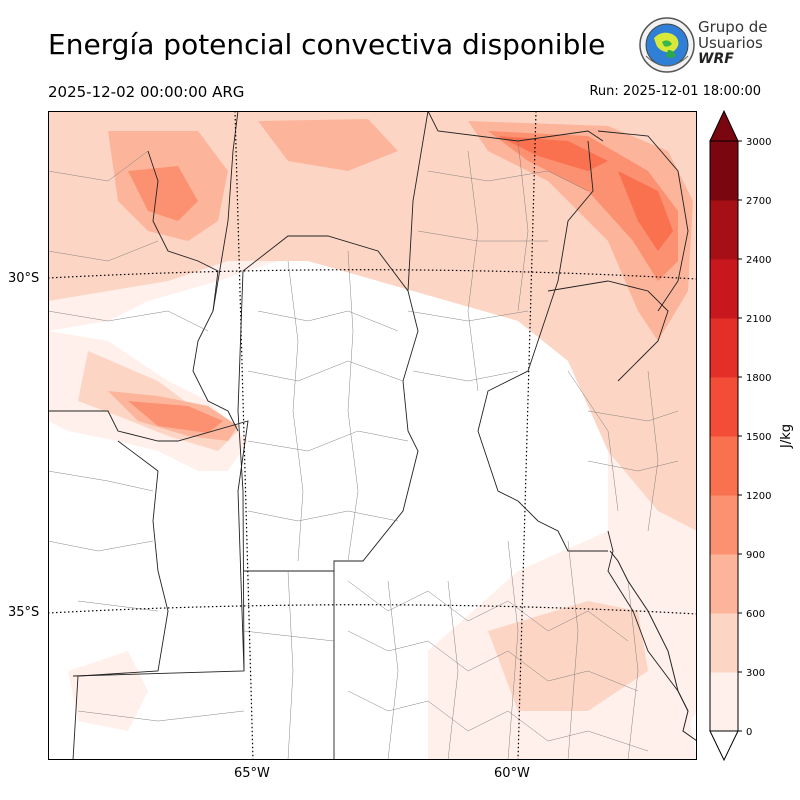 Image resolution: width=800 pixels, height=800 pixels. Describe the element at coordinates (758, 201) in the screenshot. I see `colorbar-tick-label-9: 2700` at that location.